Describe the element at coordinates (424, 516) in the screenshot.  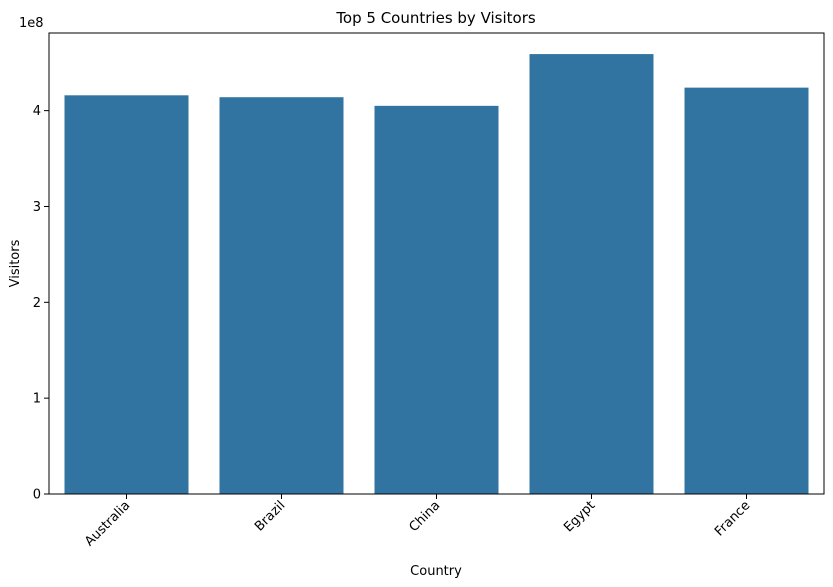
I see `x-tick-label: China` at that location.